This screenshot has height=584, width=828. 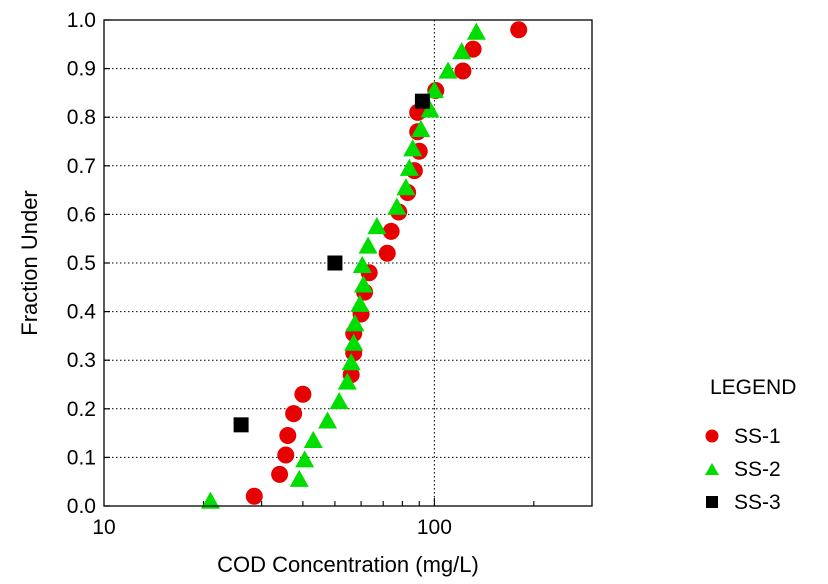 What do you see at coordinates (81, 457) in the screenshot?
I see `y-tick-label: 0.1` at bounding box center [81, 457].